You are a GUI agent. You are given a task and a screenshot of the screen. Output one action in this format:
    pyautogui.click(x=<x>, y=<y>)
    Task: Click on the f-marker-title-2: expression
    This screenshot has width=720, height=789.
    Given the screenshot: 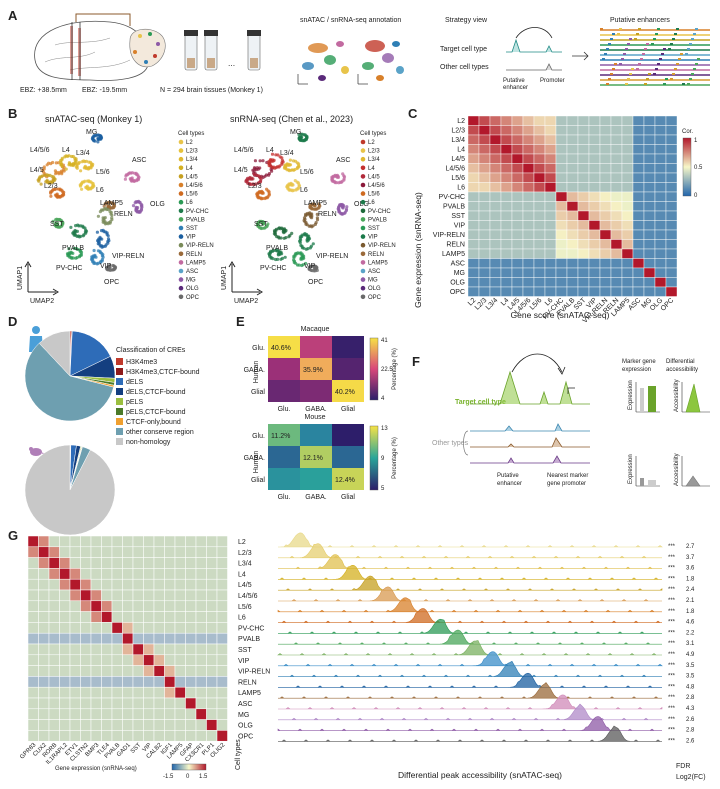 What is the action you would take?
    pyautogui.click(x=636, y=370)
    